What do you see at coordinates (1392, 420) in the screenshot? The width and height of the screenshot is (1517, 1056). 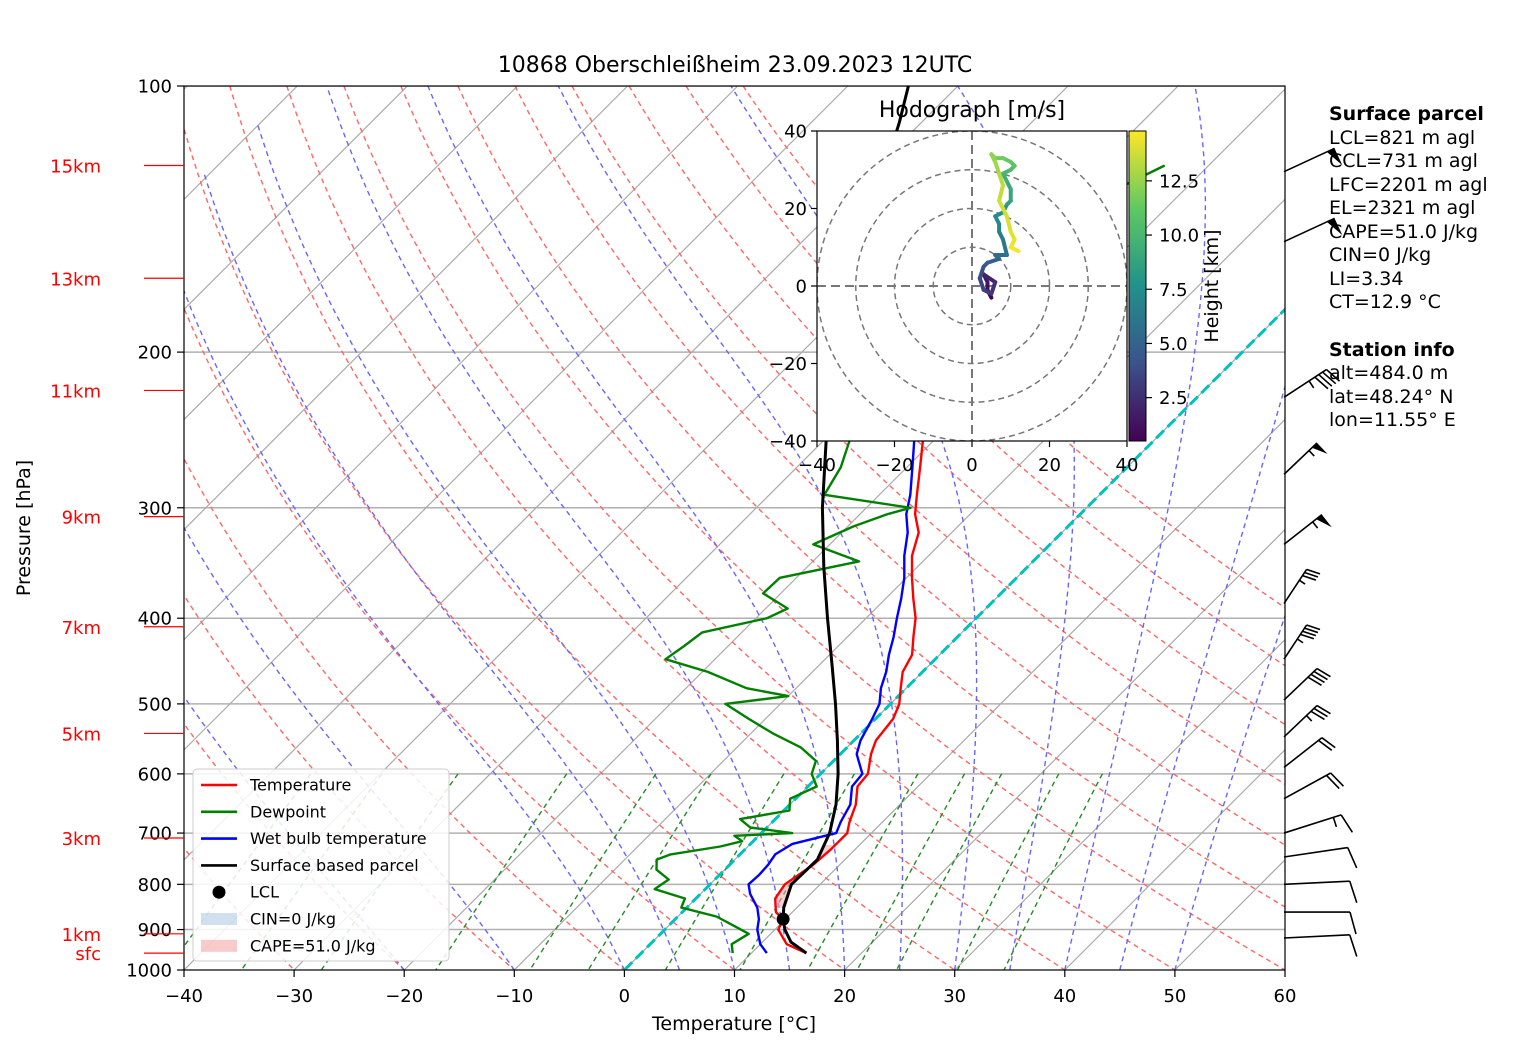 I see `station-line-lon: lon=11.55° E` at bounding box center [1392, 420].